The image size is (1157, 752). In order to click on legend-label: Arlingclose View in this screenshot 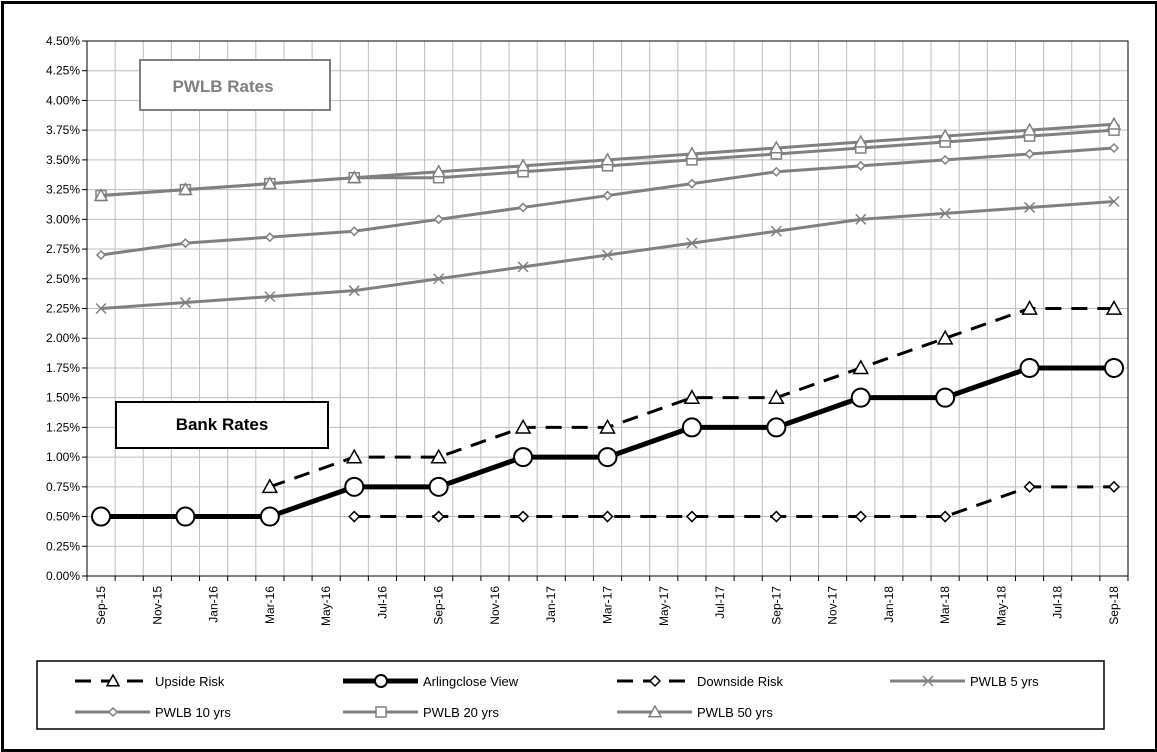, I will do `click(471, 681)`.